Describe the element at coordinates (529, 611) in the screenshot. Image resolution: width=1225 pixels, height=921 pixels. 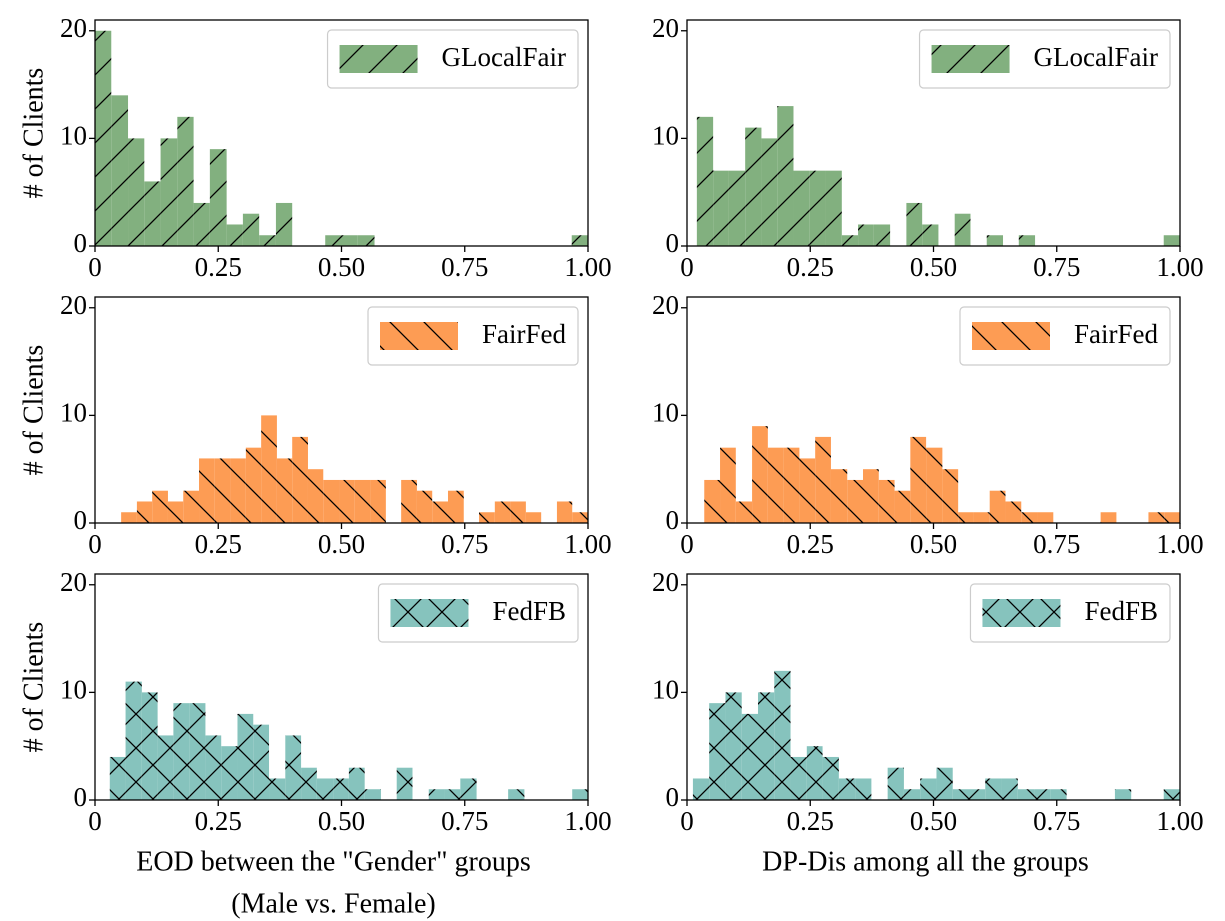
I see `legend-label: FedFB` at that location.